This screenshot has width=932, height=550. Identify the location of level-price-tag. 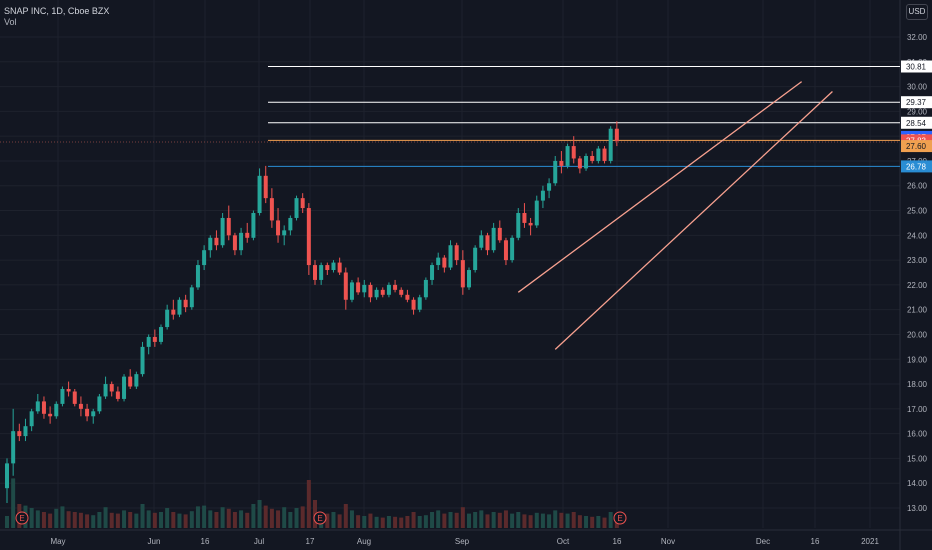
(916, 66).